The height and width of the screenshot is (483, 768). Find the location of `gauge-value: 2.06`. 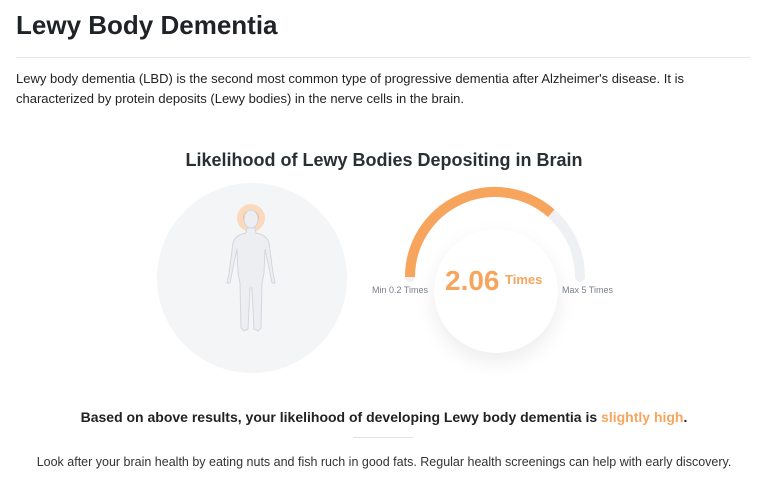

gauge-value: 2.06 is located at coordinates (472, 280).